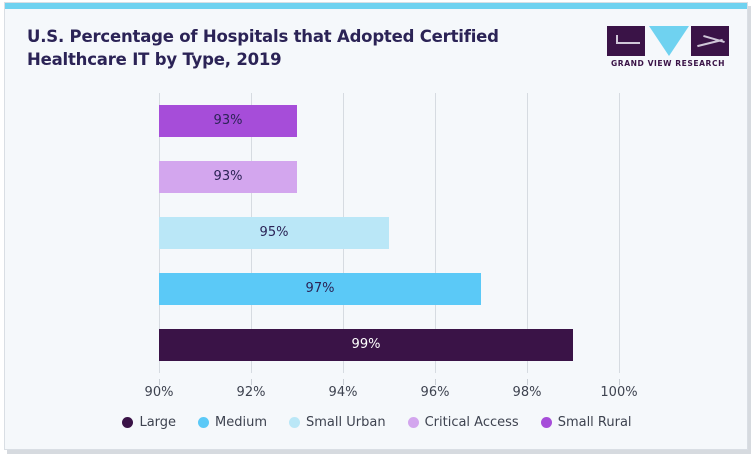 The width and height of the screenshot is (756, 458). I want to click on legend-label: Small Urban, so click(346, 422).